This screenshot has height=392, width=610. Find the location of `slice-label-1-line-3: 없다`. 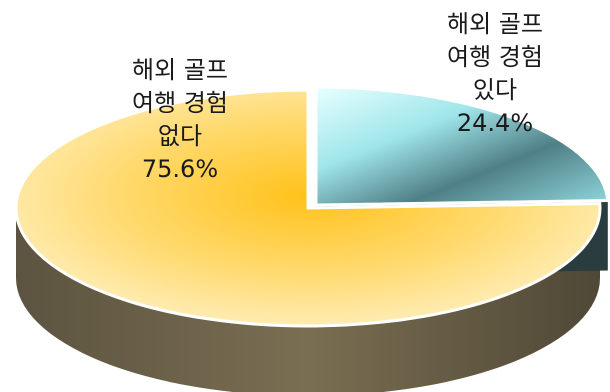

slice-label-1-line-3: 없다 is located at coordinates (180, 136).